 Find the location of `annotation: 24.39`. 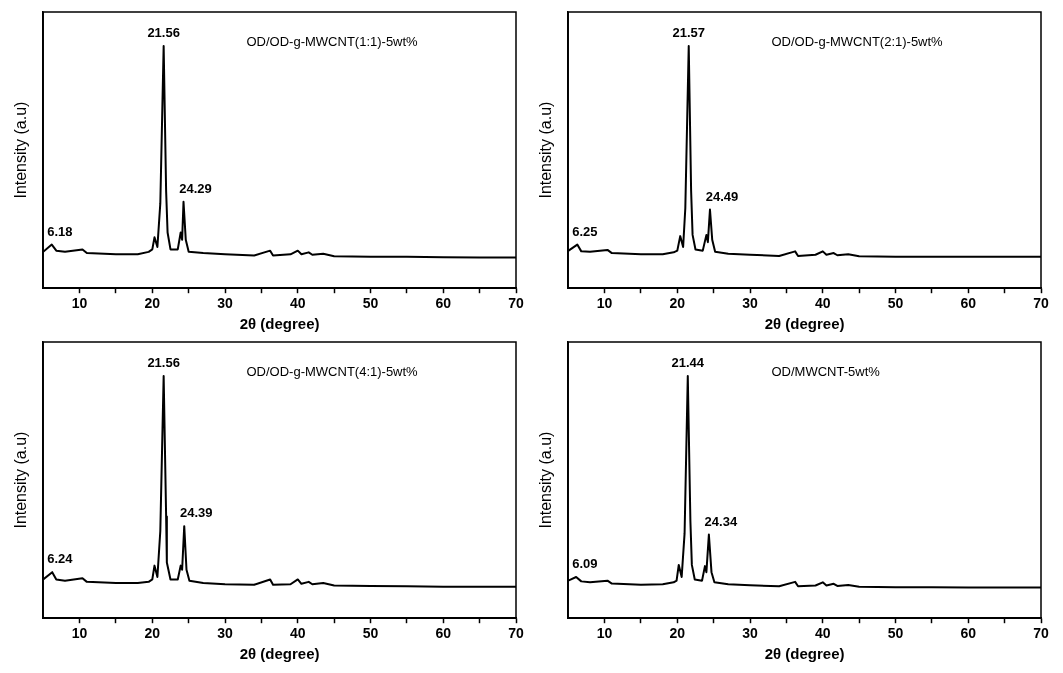

annotation: 24.39 is located at coordinates (196, 513).